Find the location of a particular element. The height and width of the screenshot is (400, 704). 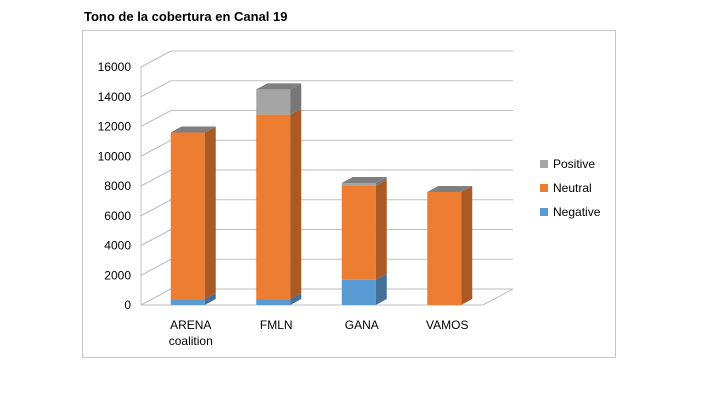

bar-2-positive is located at coordinates (358, 184).